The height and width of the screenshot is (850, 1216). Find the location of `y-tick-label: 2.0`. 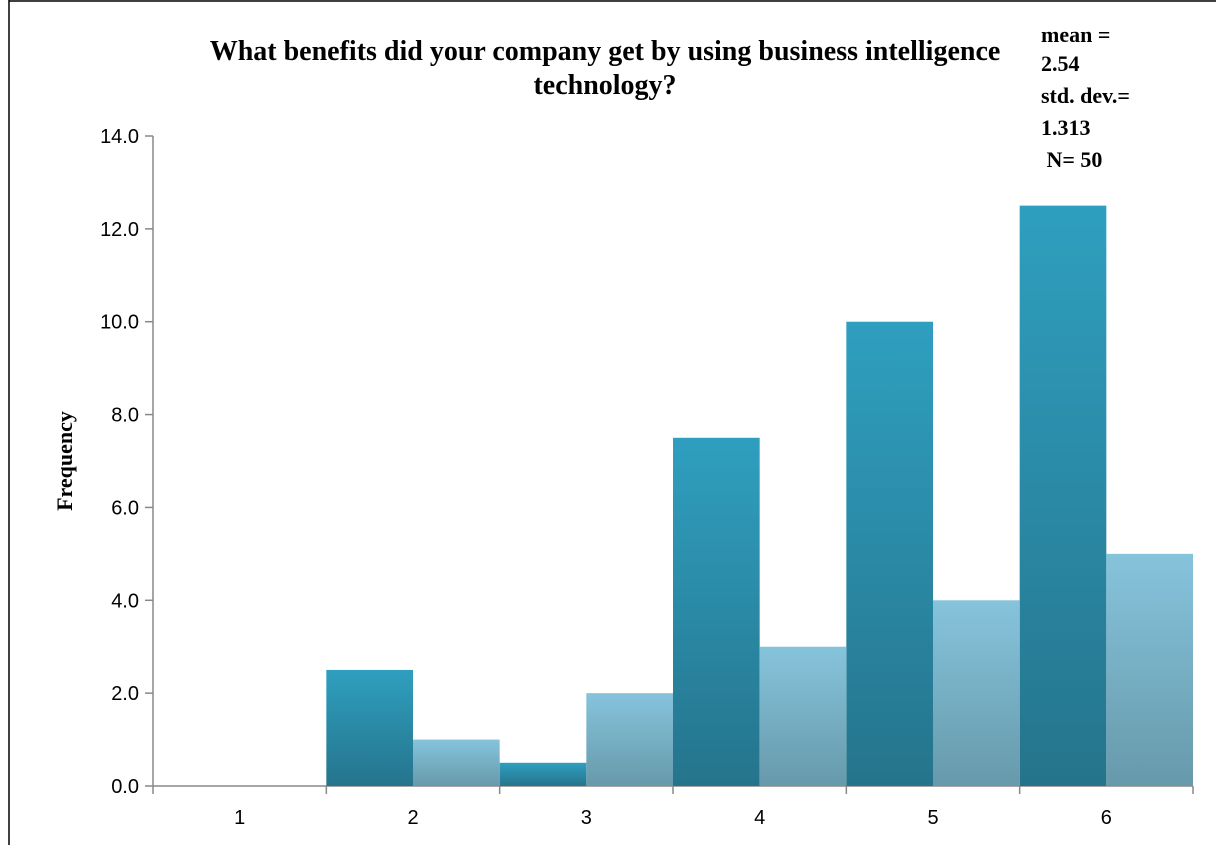

y-tick-label: 2.0 is located at coordinates (125, 694).